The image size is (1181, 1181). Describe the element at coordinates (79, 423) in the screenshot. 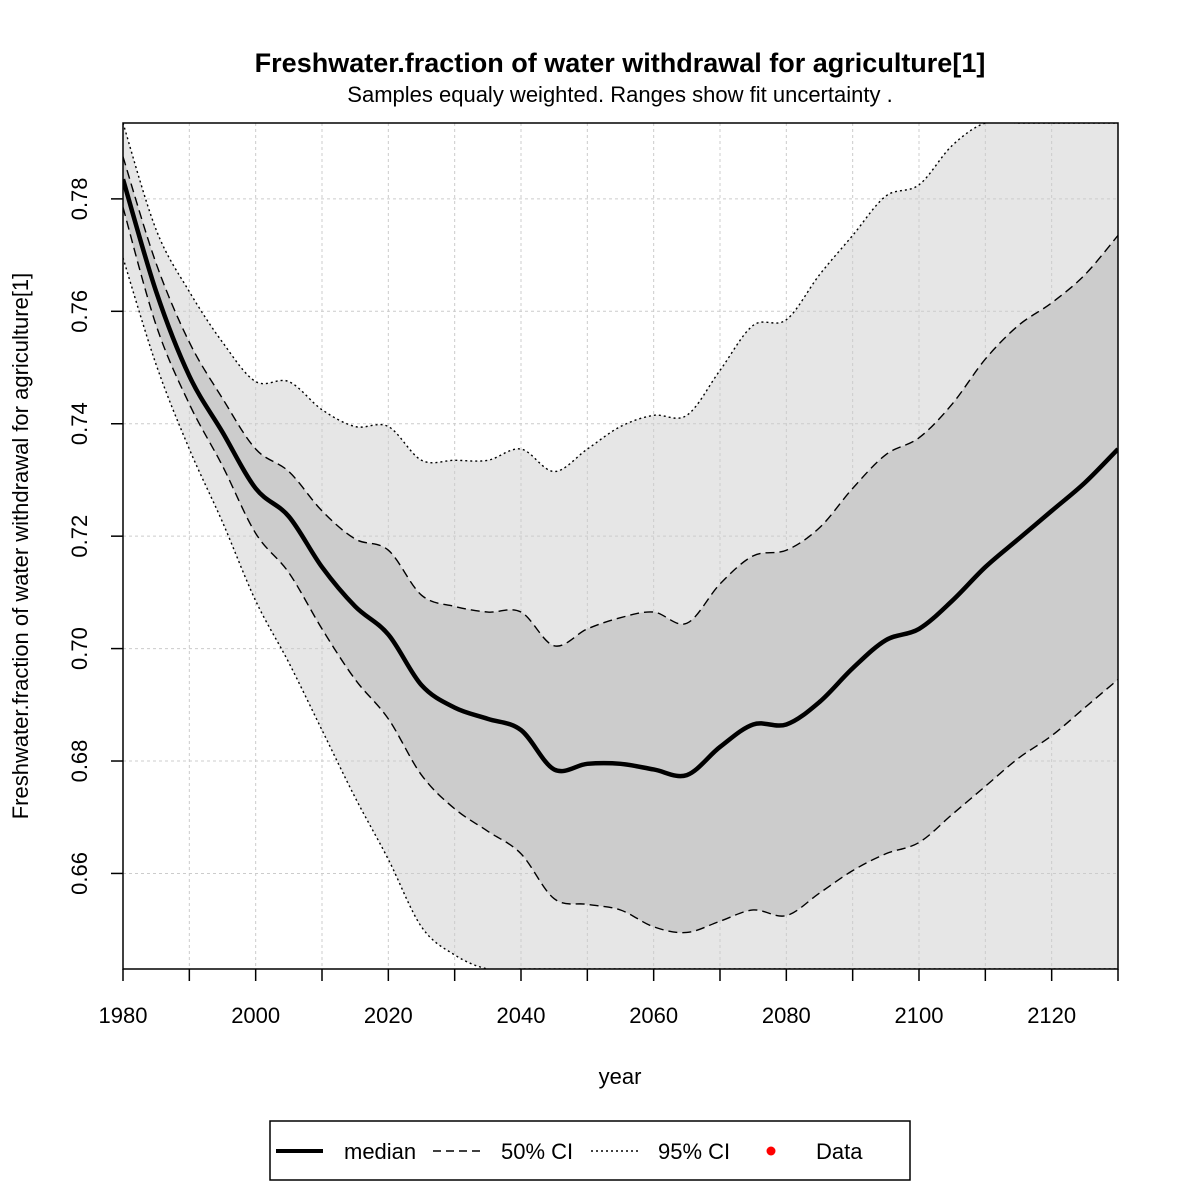

I see `y-tick-label: 0.74` at that location.